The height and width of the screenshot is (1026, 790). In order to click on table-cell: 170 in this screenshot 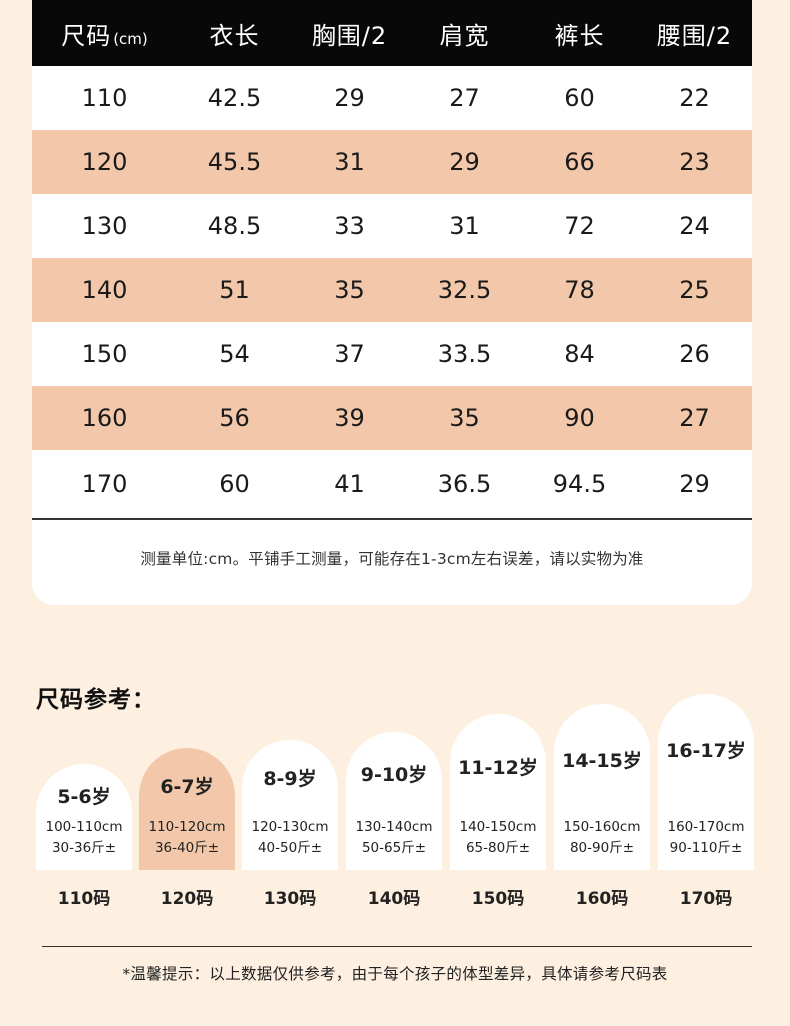, I will do `click(104, 484)`.